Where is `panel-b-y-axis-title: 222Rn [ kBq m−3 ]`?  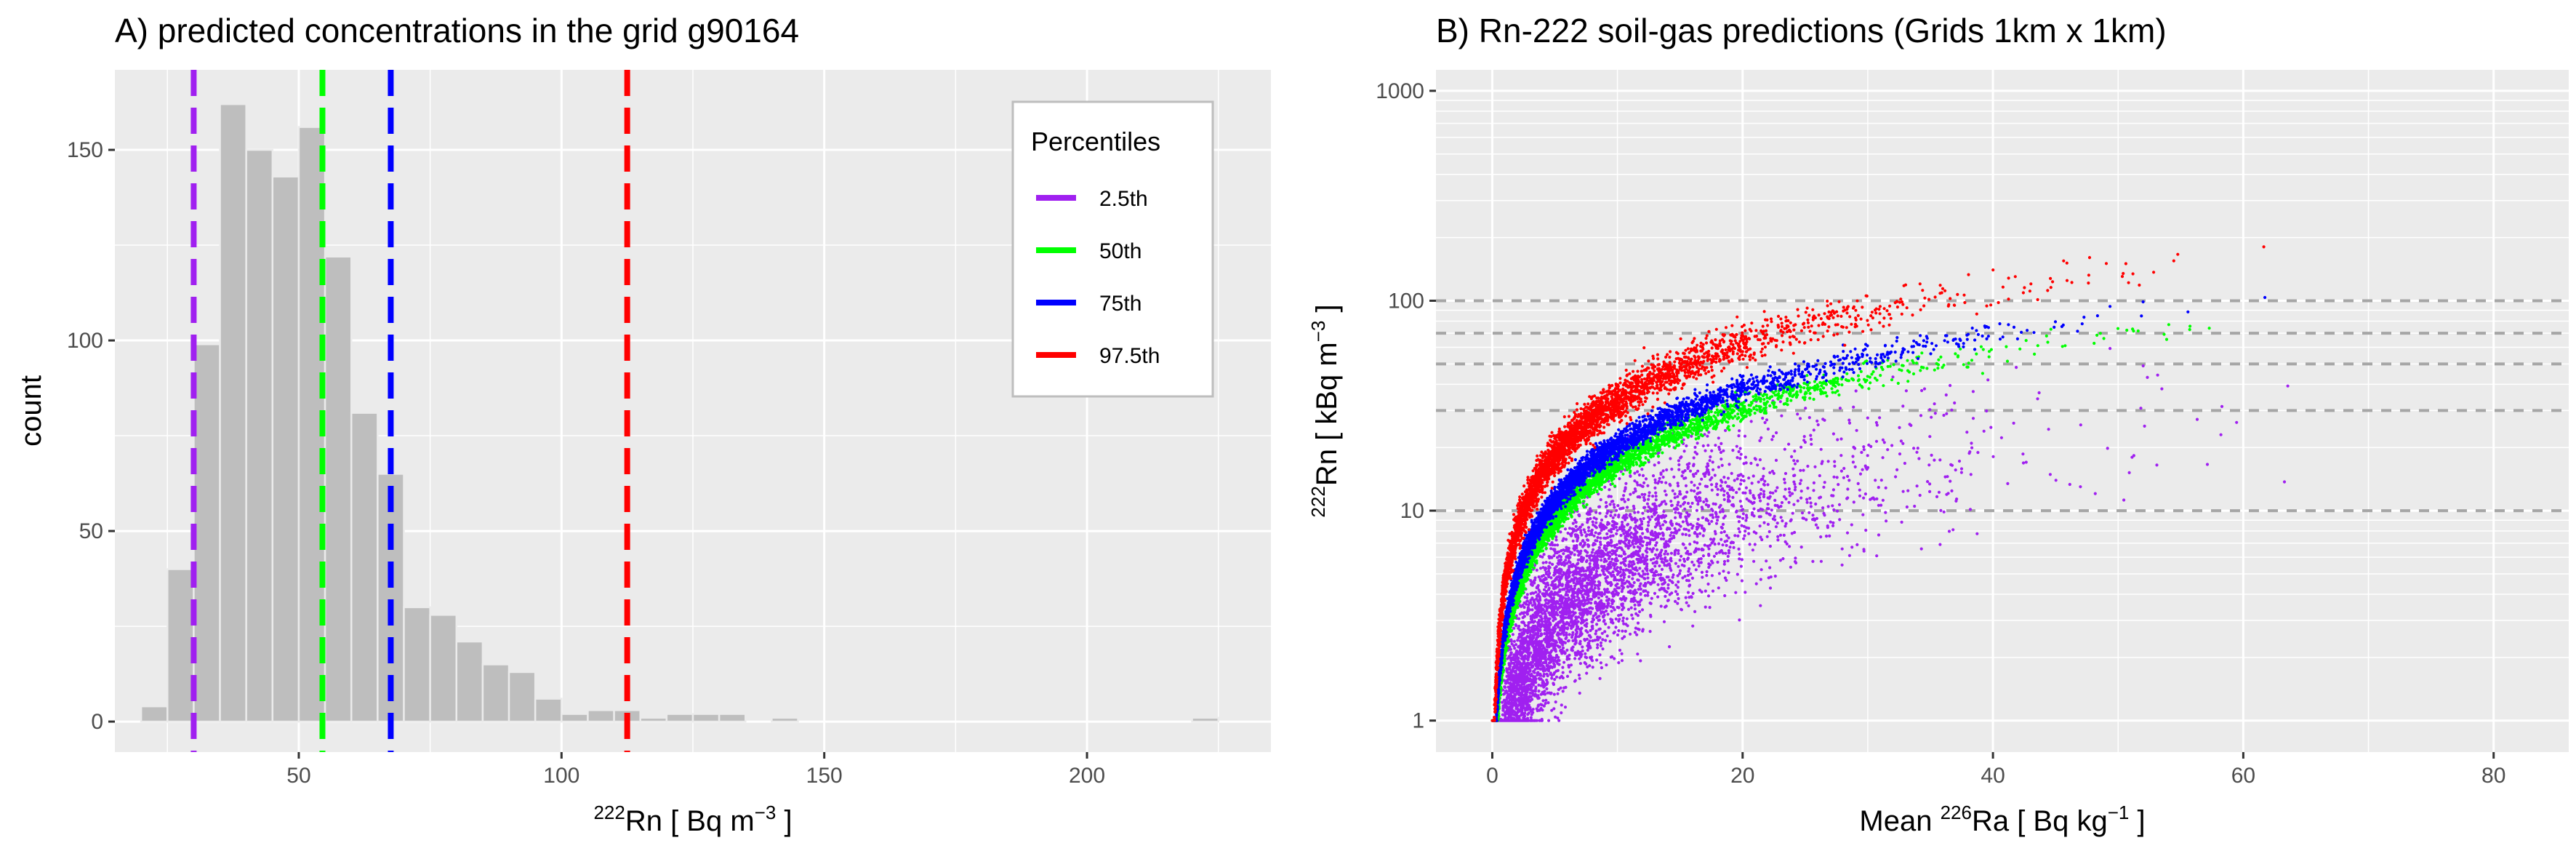
panel-b-y-axis-title: 222Rn [ kBq m−3 ] is located at coordinates (1325, 410).